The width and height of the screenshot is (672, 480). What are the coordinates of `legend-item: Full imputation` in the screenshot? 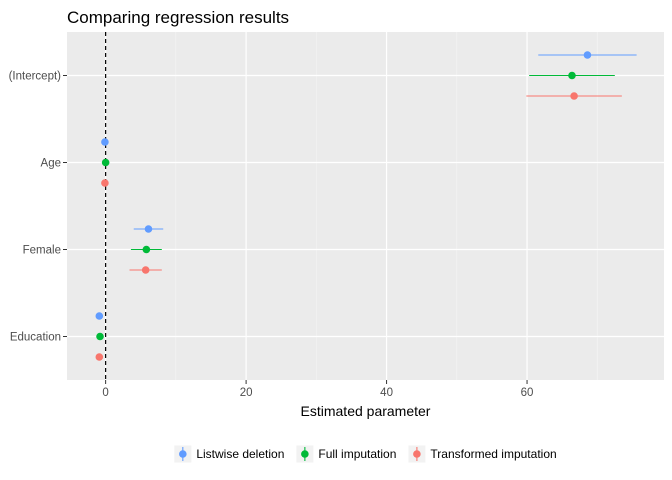 It's located at (346, 454).